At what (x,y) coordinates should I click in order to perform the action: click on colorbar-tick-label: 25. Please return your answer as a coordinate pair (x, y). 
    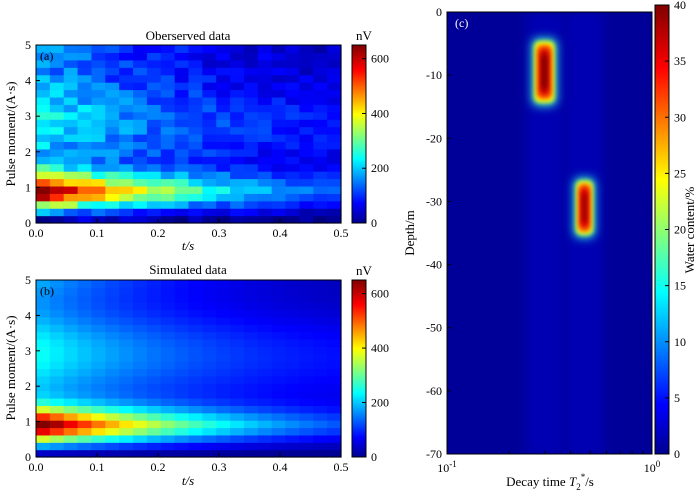
    Looking at the image, I should click on (680, 173).